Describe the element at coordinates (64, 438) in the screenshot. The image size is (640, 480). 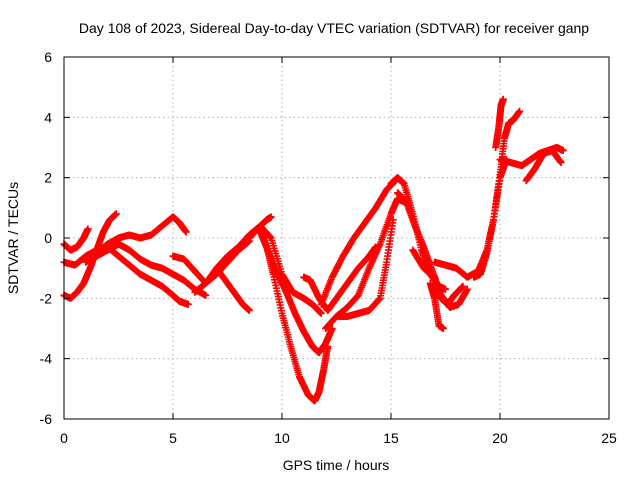
I see `x-tick-label: 0` at that location.